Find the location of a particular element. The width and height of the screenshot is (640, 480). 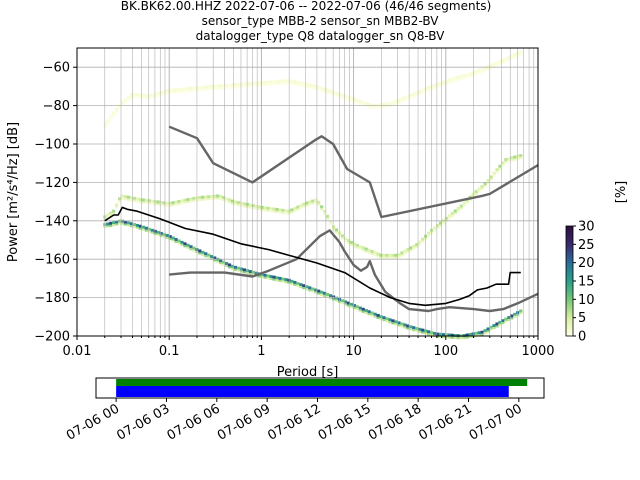

title-line-3: datalogger_type Q8 datalogger_sn Q8-BV is located at coordinates (321, 36).